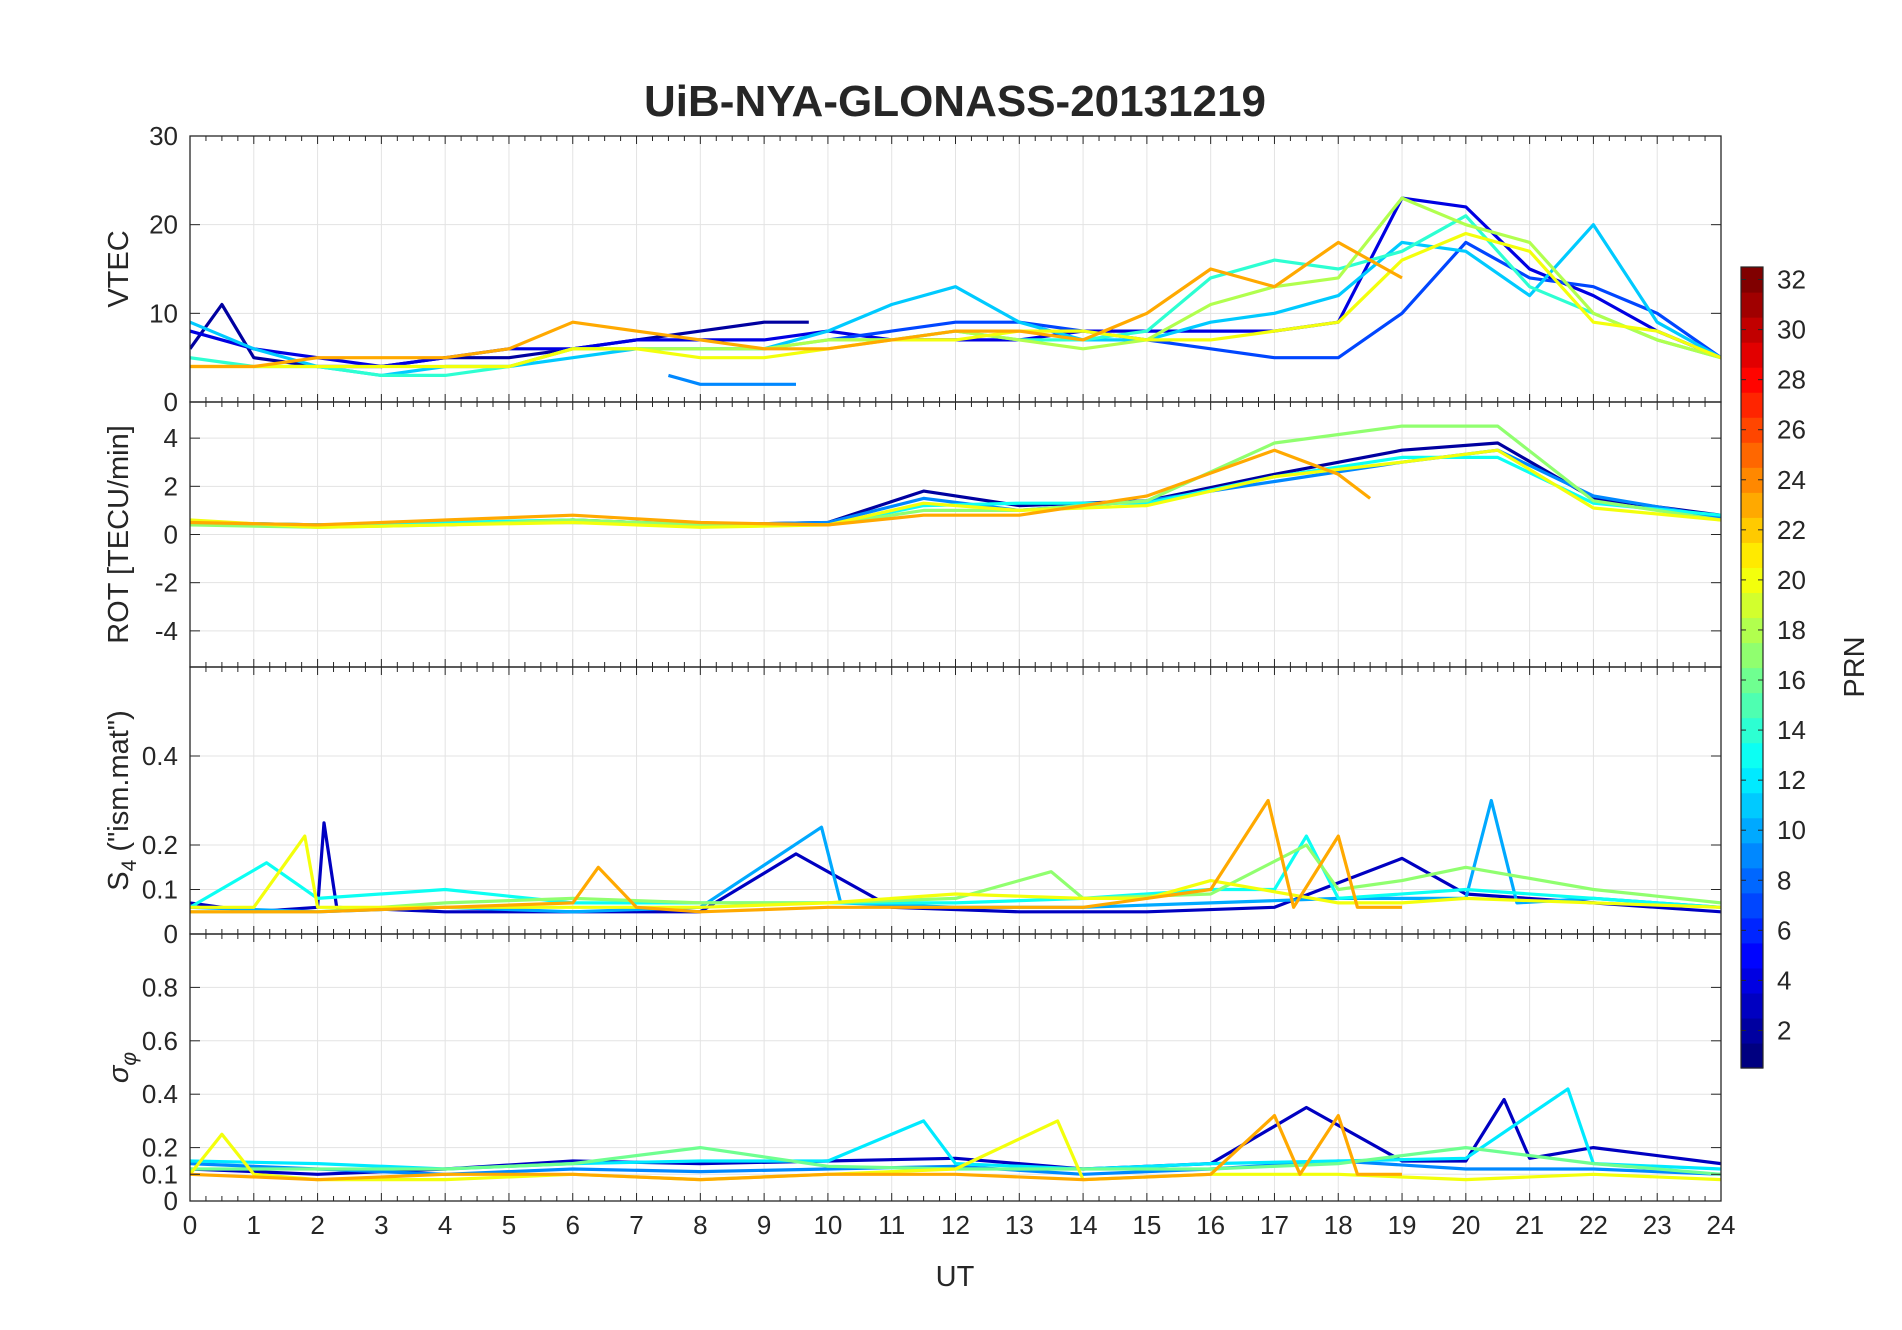 This screenshot has height=1330, width=1902. I want to click on x-tick-label: 4, so click(445, 1225).